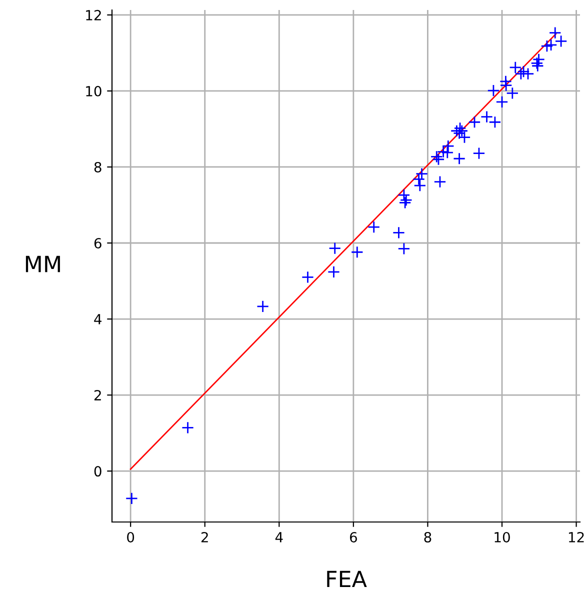 Image resolution: width=588 pixels, height=592 pixels. I want to click on x-tick-label: 2, so click(204, 537).